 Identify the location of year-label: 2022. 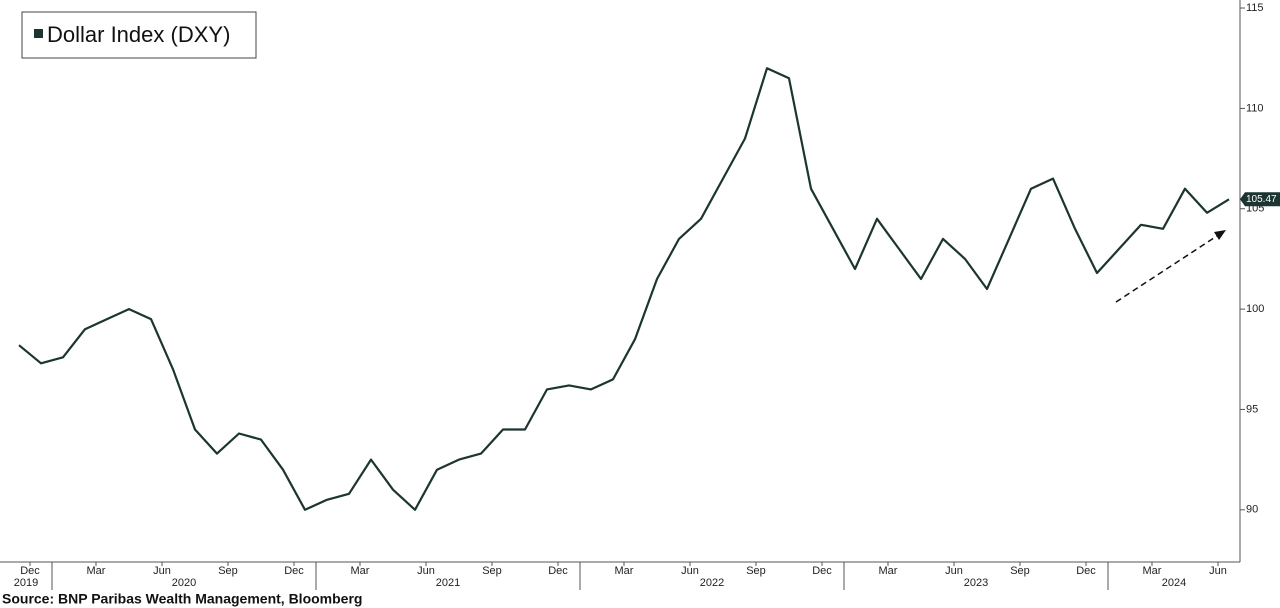
(712, 583).